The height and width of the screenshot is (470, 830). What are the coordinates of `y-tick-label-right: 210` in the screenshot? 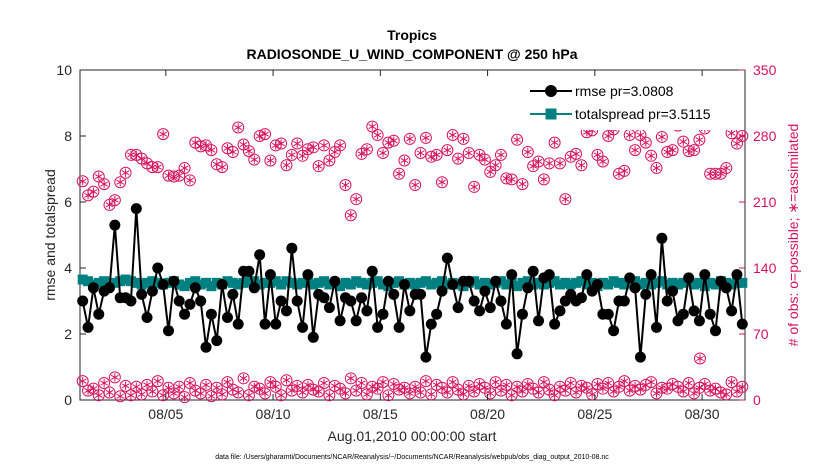 It's located at (765, 202).